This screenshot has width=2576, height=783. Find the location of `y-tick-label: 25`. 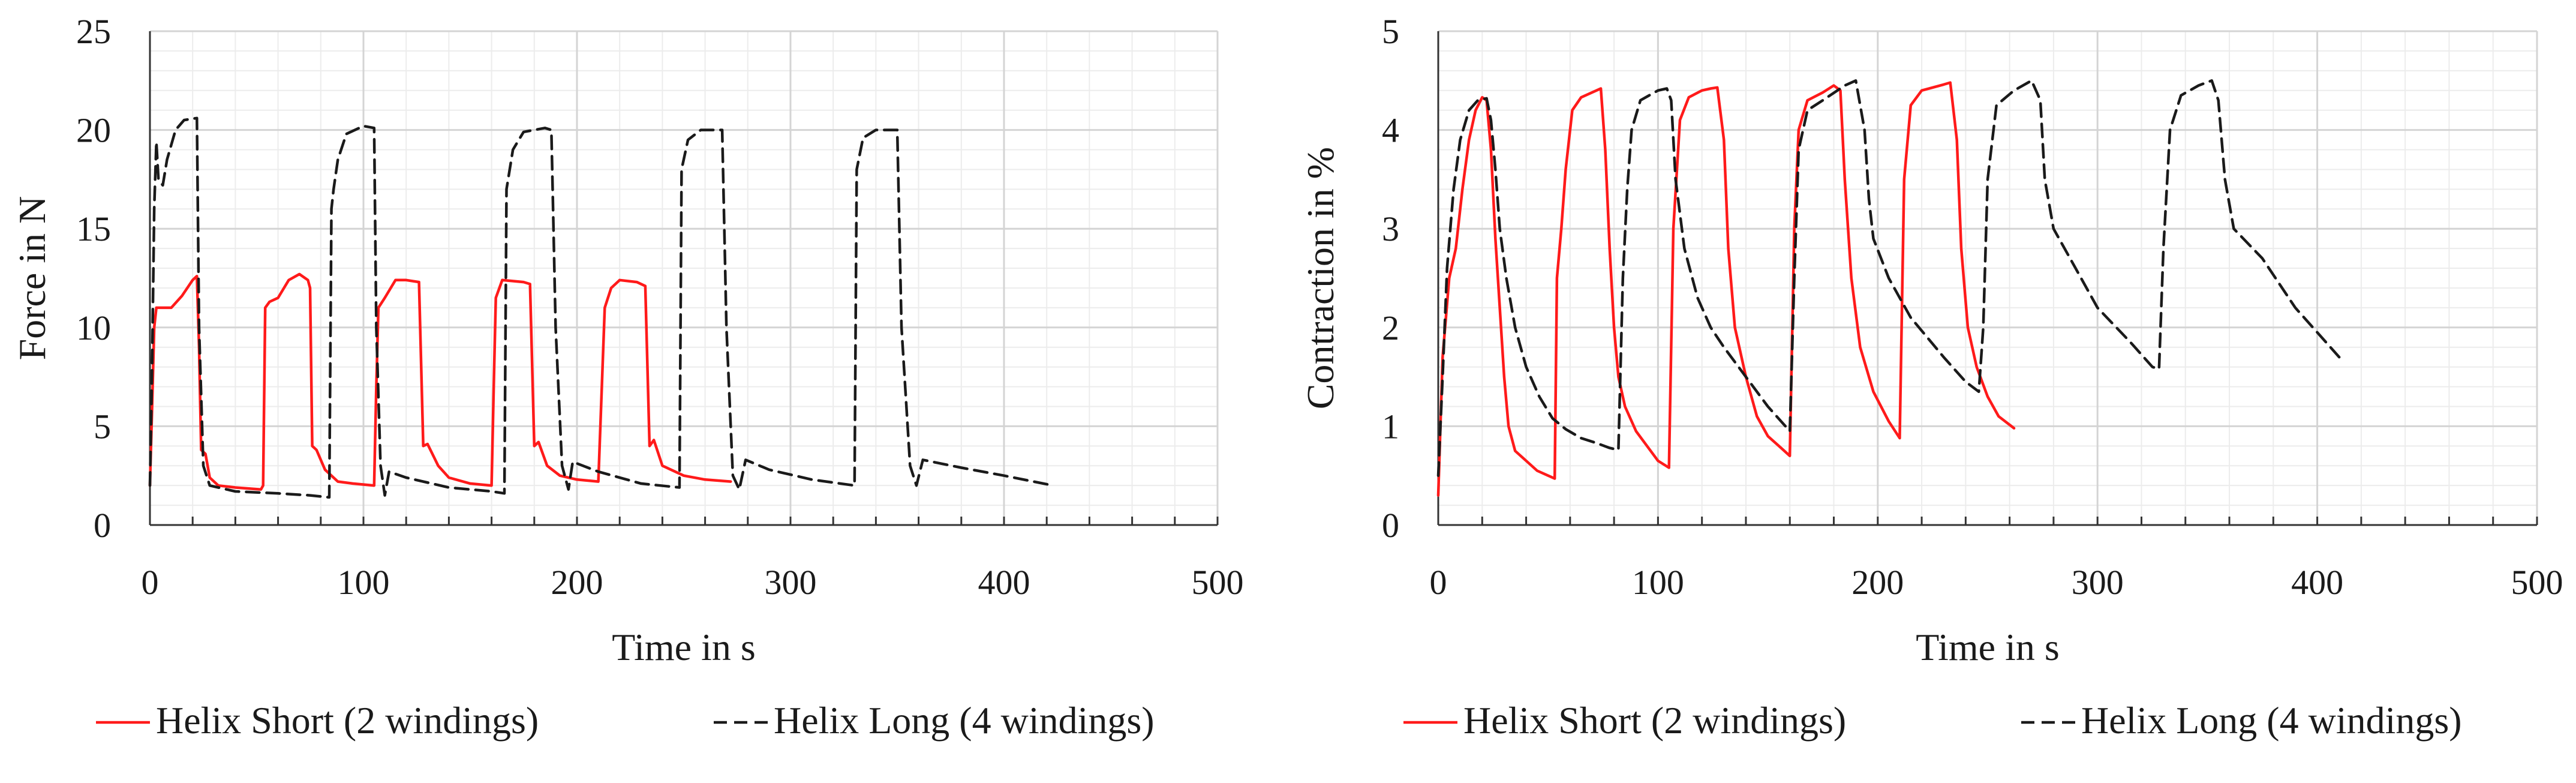

y-tick-label: 25 is located at coordinates (93, 31).